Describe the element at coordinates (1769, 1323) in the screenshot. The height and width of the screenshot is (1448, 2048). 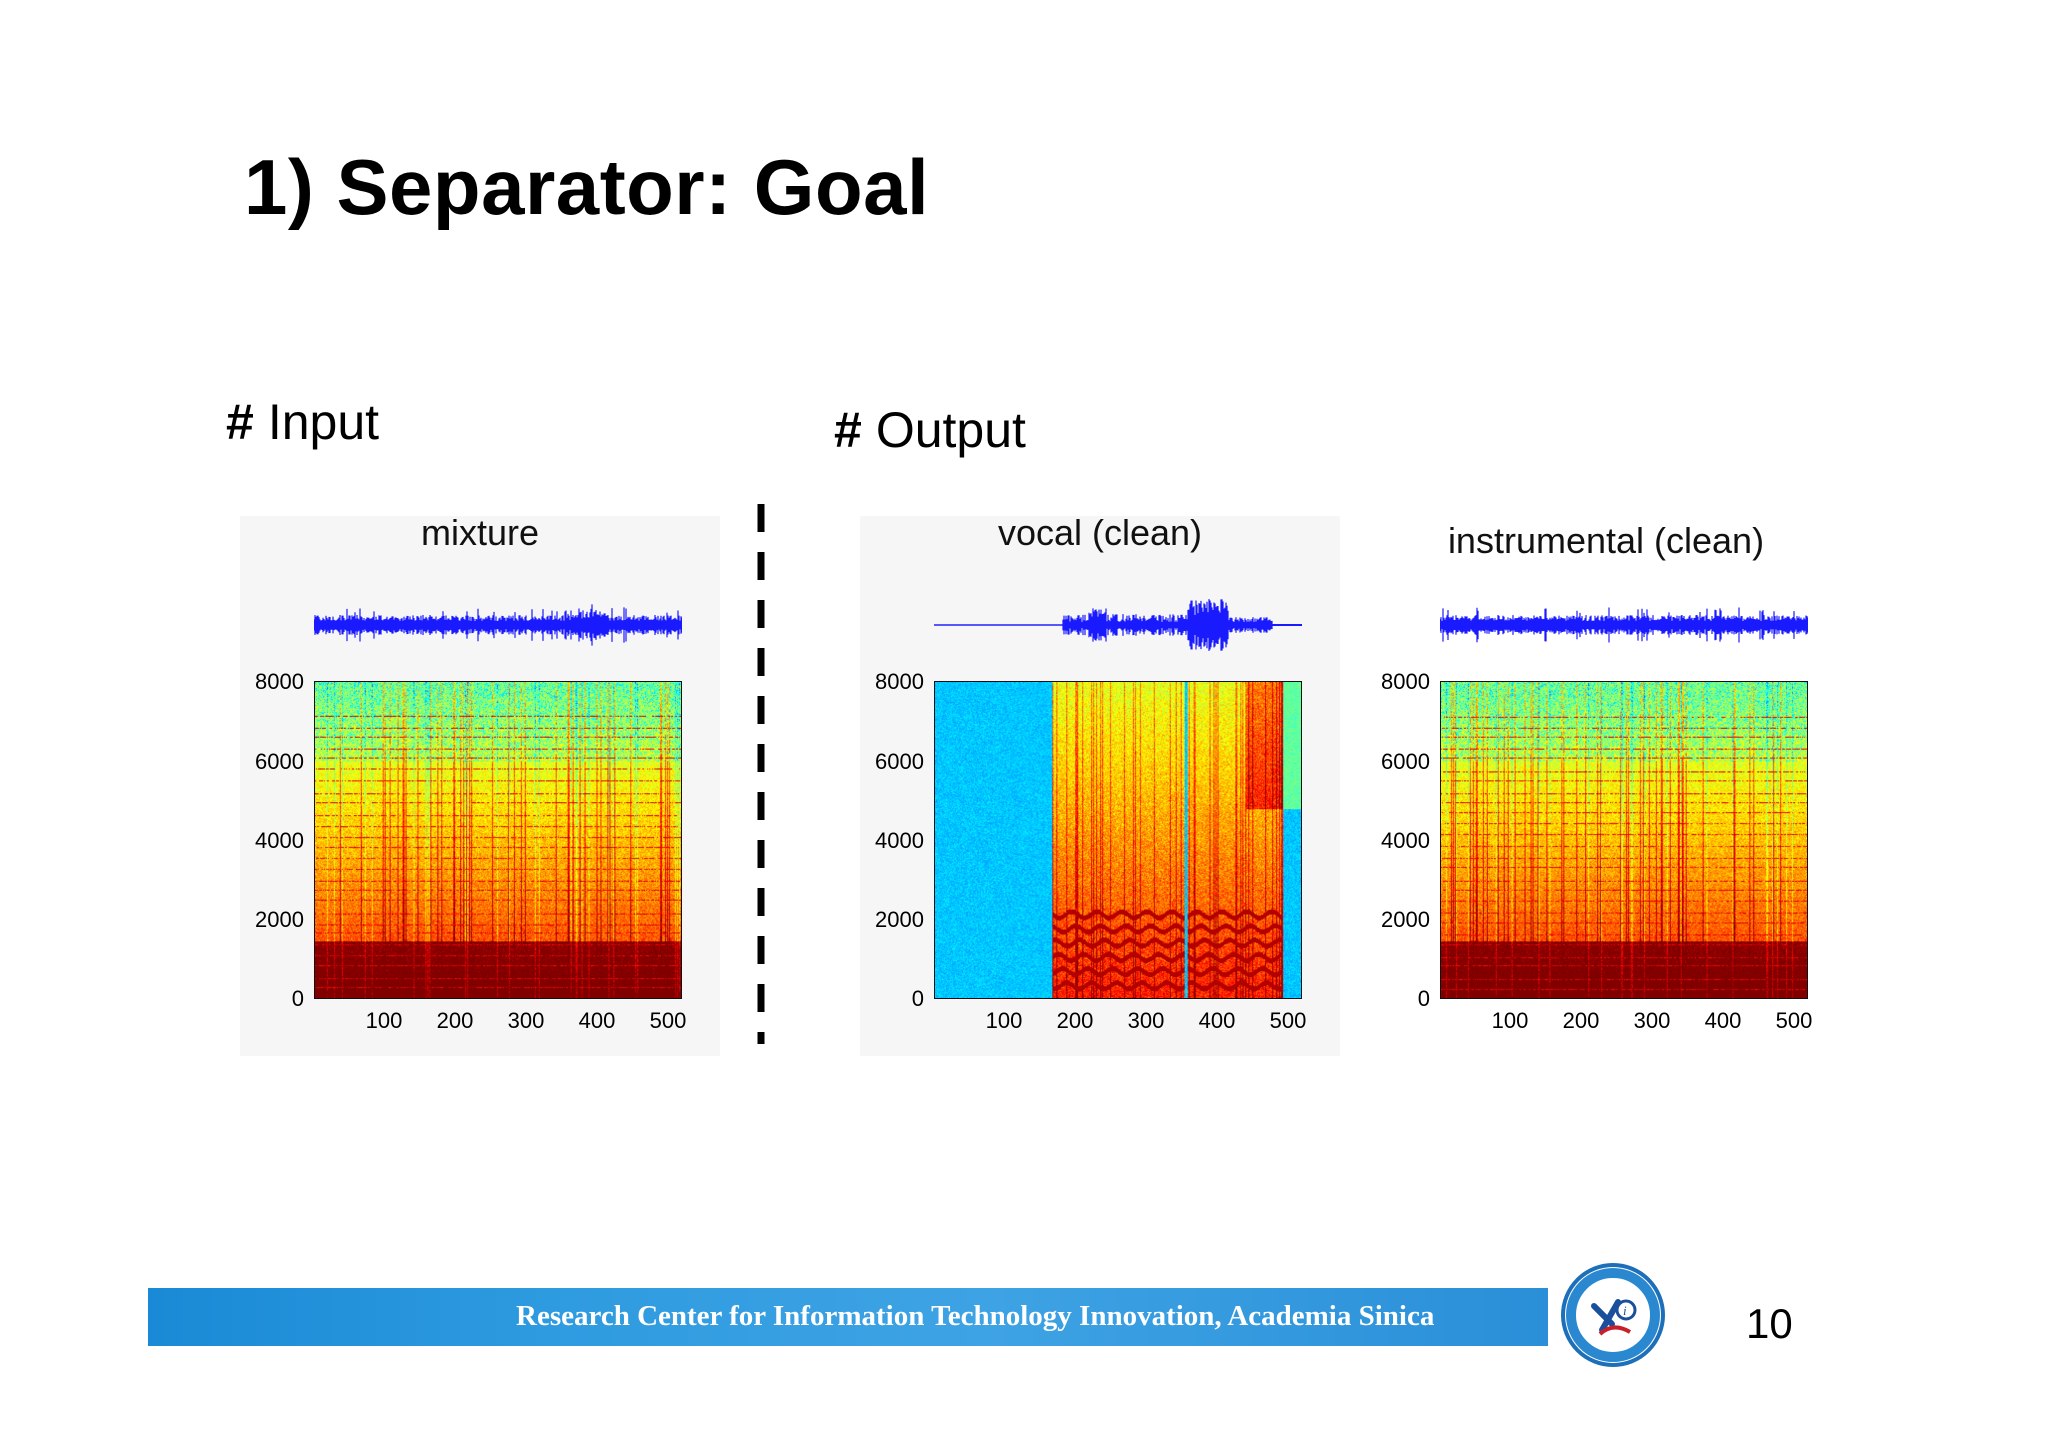
I see `page-number: 10` at that location.